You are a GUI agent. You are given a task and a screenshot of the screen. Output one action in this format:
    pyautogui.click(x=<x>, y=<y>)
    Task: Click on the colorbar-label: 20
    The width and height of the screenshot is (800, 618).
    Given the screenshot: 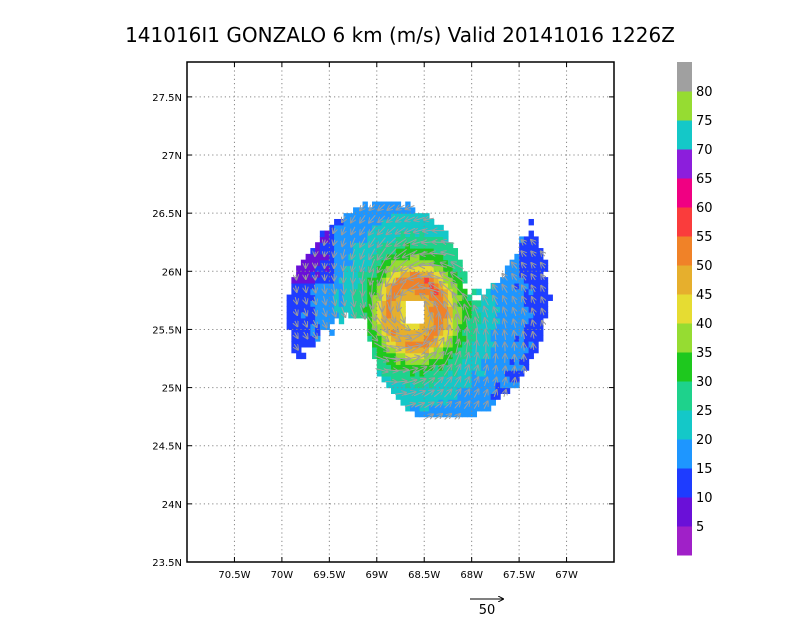 What is the action you would take?
    pyautogui.click(x=704, y=440)
    